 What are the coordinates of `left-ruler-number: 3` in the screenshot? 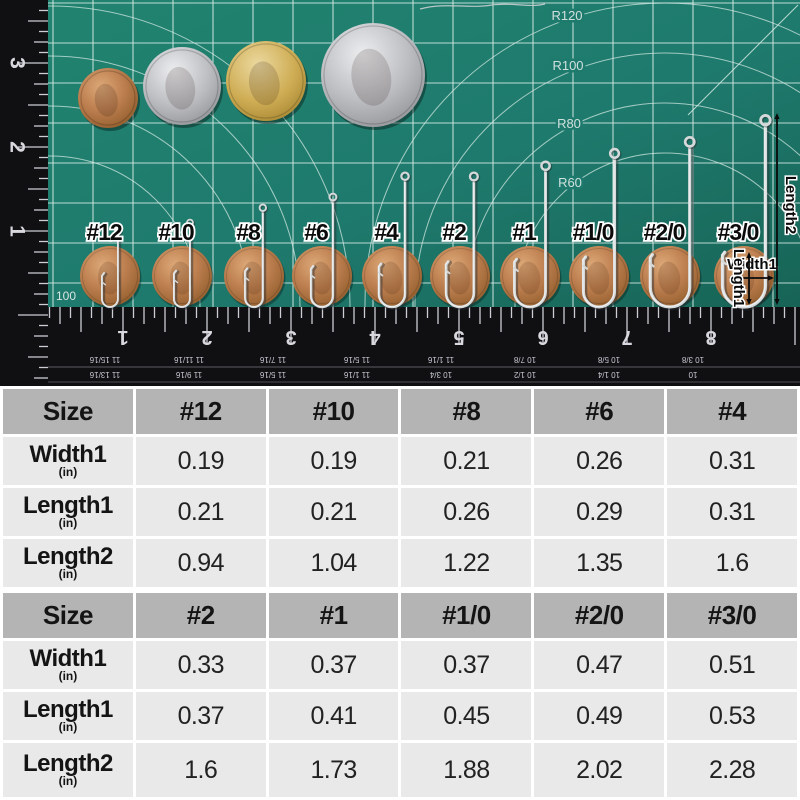 It's located at (16, 63).